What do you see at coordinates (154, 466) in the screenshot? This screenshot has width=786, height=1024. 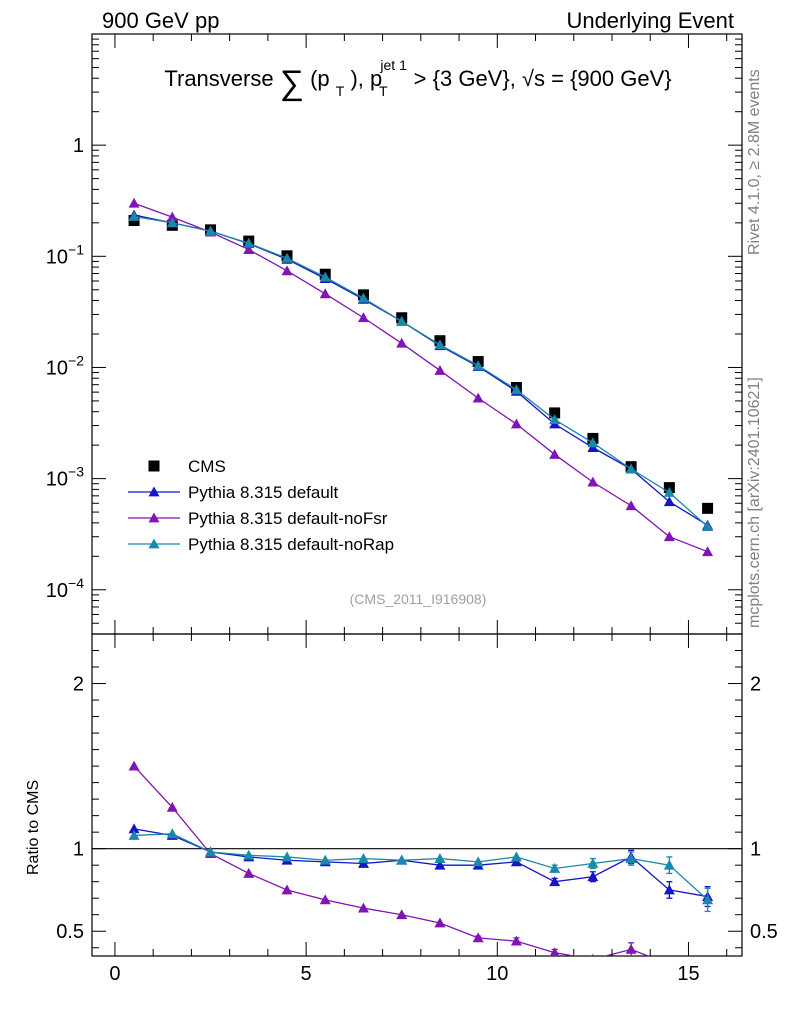 I see `legend-symbol-cms` at bounding box center [154, 466].